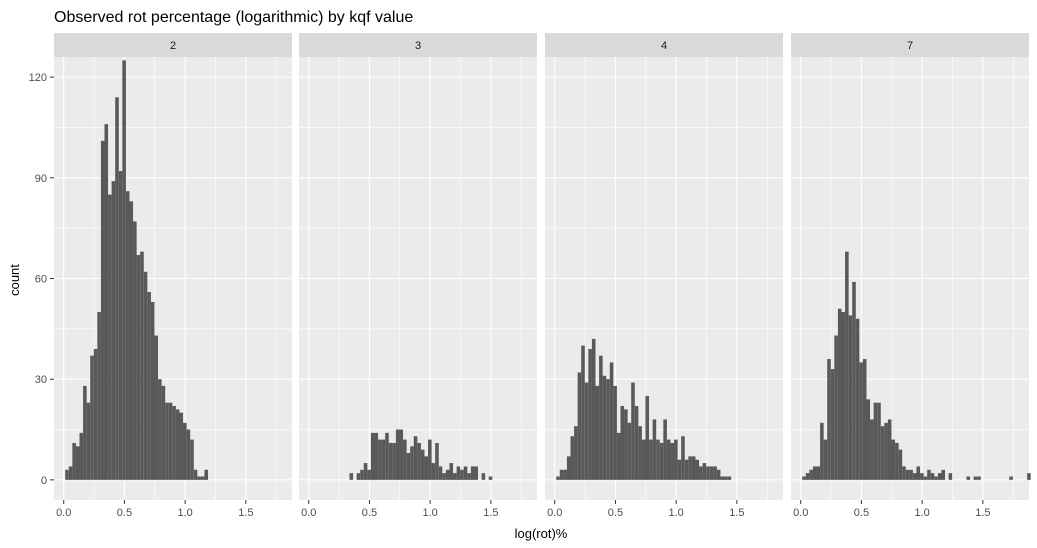  Describe the element at coordinates (41, 380) in the screenshot. I see `y-tick-label: 30` at that location.